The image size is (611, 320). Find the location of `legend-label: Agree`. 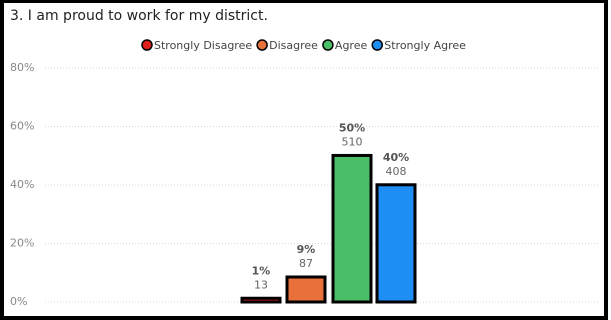

legend-label: Agree is located at coordinates (351, 45).